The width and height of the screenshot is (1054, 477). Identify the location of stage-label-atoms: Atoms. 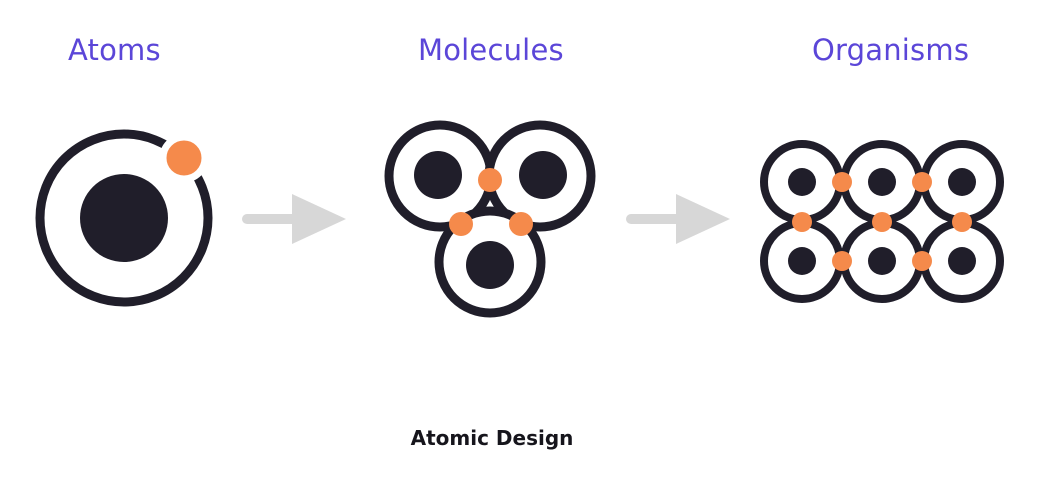
(114, 50).